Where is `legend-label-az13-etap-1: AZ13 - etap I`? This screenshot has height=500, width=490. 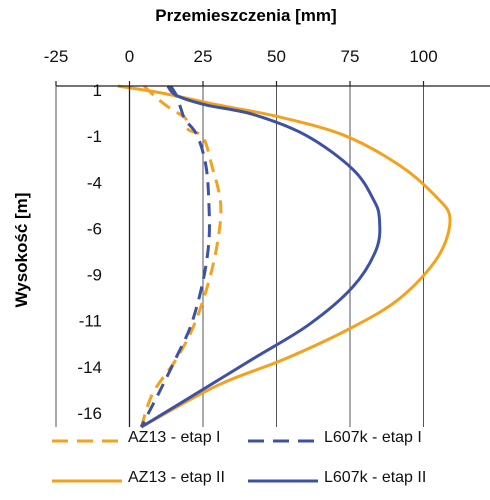
legend-label-az13-etap-1: AZ13 - etap I is located at coordinates (174, 437).